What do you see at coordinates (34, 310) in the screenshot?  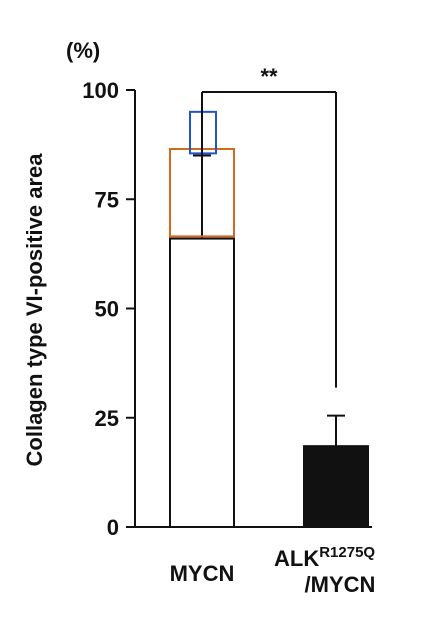 I see `y-axis-label: Collagen type VI-positive area` at bounding box center [34, 310].